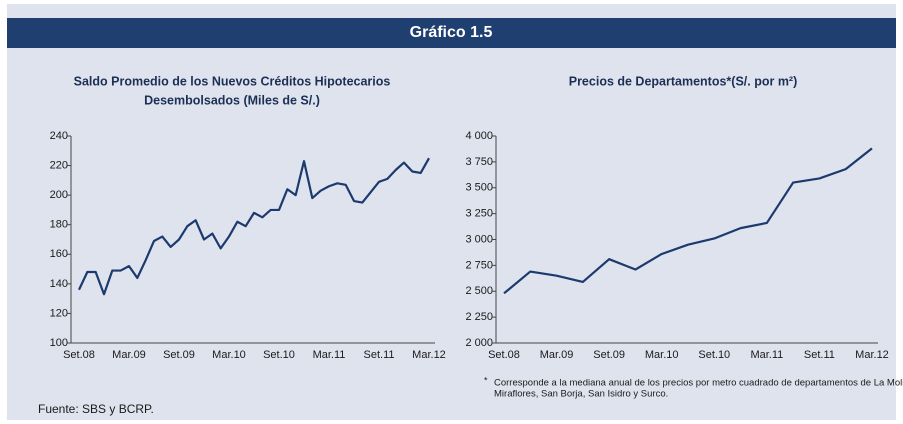 The image size is (903, 424). I want to click on y-tick-label: 3 000, so click(479, 239).